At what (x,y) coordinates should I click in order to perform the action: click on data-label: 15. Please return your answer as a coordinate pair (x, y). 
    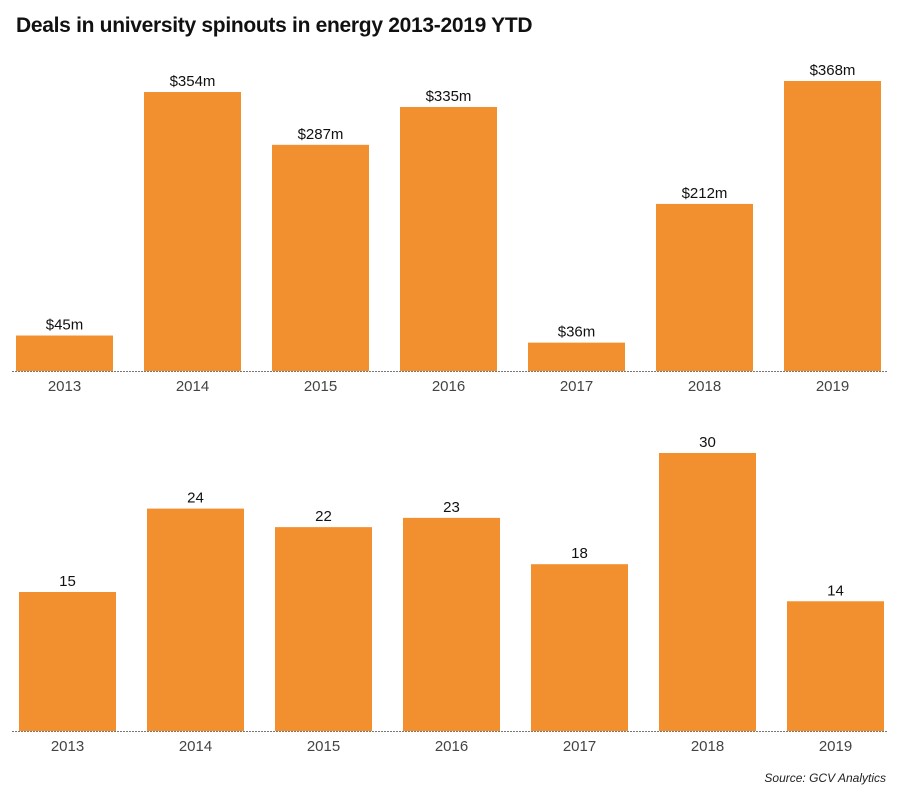
    Looking at the image, I should click on (67, 581).